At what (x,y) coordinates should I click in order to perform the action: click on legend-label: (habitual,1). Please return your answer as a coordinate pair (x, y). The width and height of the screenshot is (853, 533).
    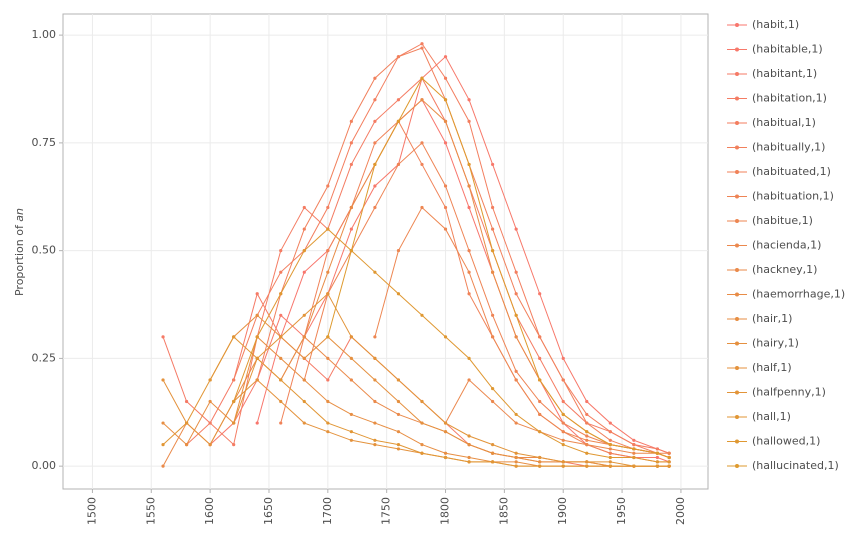
    Looking at the image, I should click on (784, 122).